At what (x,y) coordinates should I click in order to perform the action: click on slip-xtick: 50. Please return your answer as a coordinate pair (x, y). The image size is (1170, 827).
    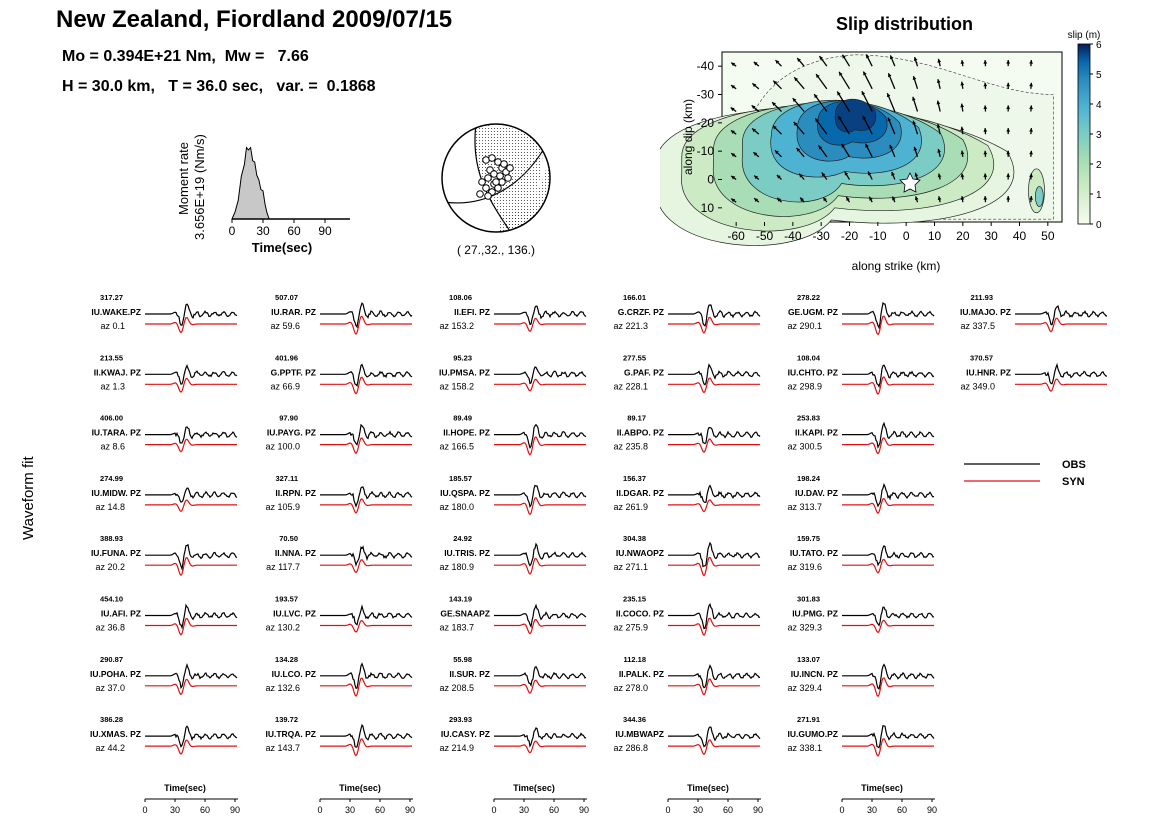
    Looking at the image, I should click on (1048, 236).